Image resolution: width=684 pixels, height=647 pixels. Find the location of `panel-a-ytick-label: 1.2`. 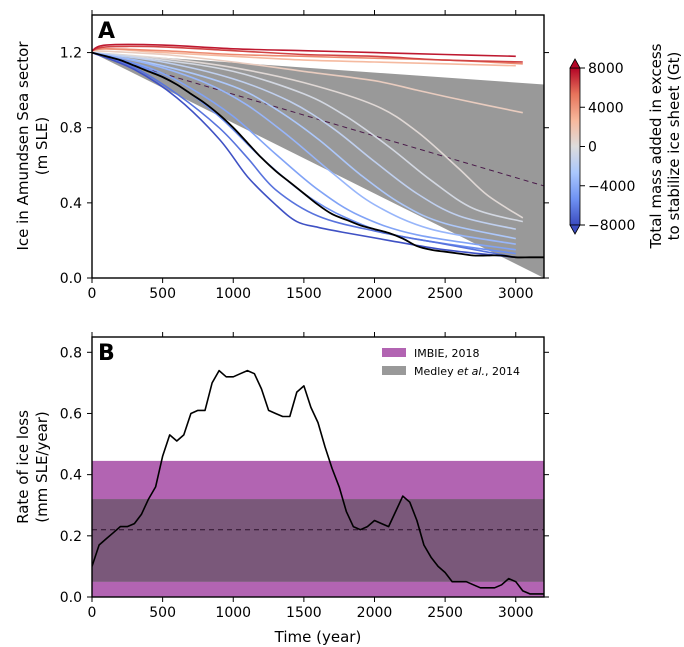

panel-a-ytick-label: 1.2 is located at coordinates (71, 54).